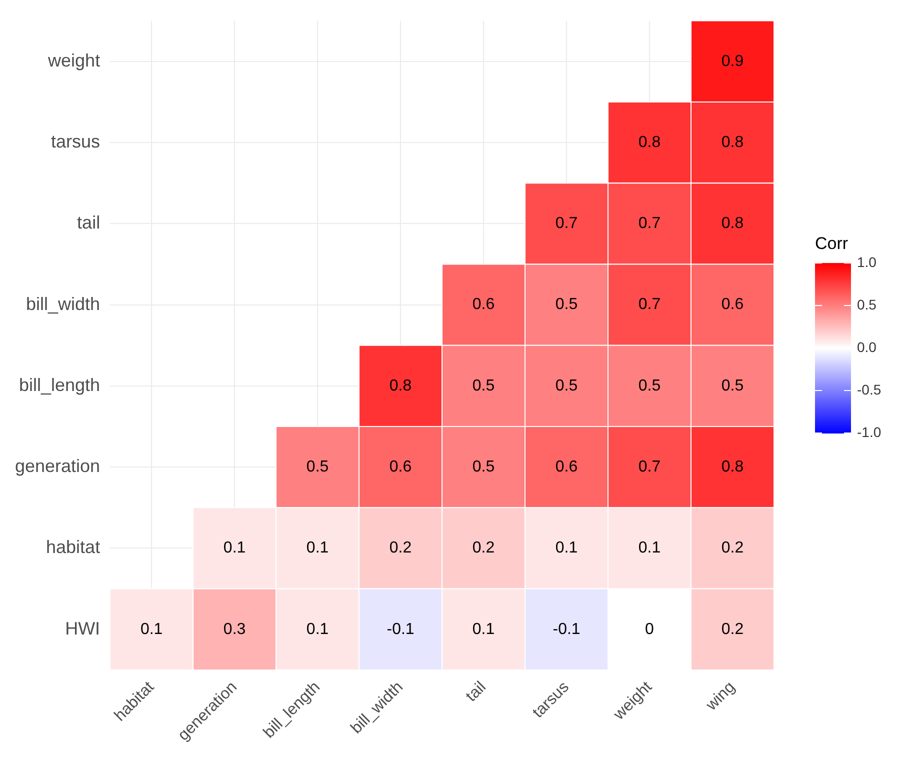 The height and width of the screenshot is (763, 899). What do you see at coordinates (720, 696) in the screenshot?
I see `x-tick-label: wing` at bounding box center [720, 696].